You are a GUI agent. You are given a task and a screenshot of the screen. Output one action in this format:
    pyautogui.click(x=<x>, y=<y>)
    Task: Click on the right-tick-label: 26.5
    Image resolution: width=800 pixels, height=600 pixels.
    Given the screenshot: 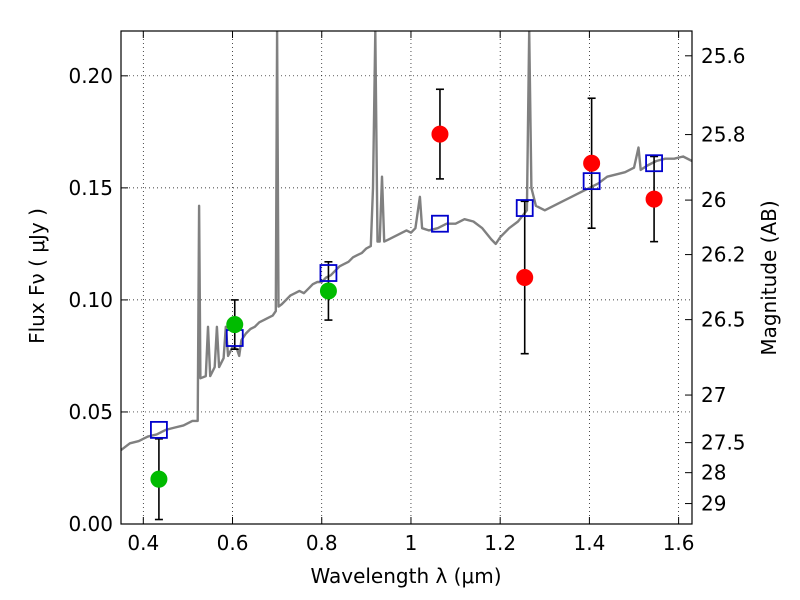 What is the action you would take?
    pyautogui.click(x=723, y=320)
    